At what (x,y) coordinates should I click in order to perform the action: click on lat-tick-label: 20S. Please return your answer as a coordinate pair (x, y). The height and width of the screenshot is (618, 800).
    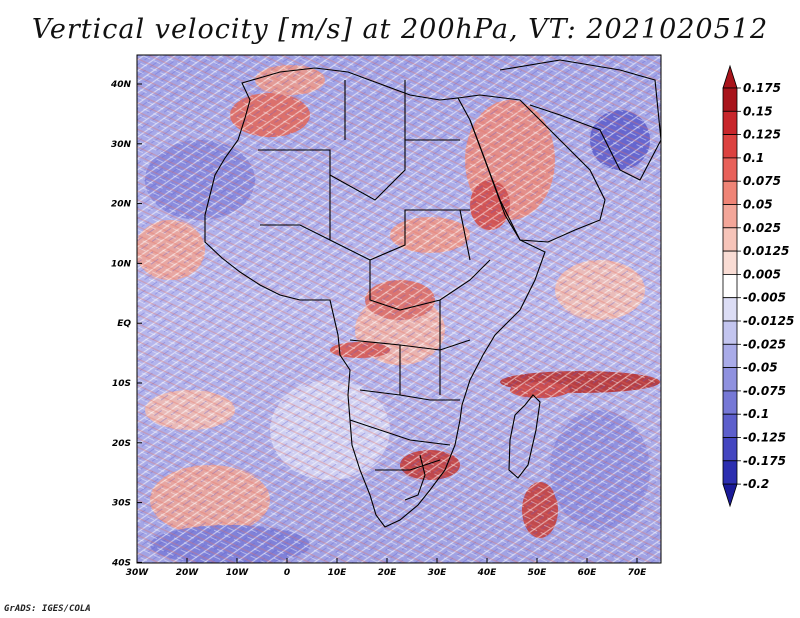
    Looking at the image, I should click on (121, 444).